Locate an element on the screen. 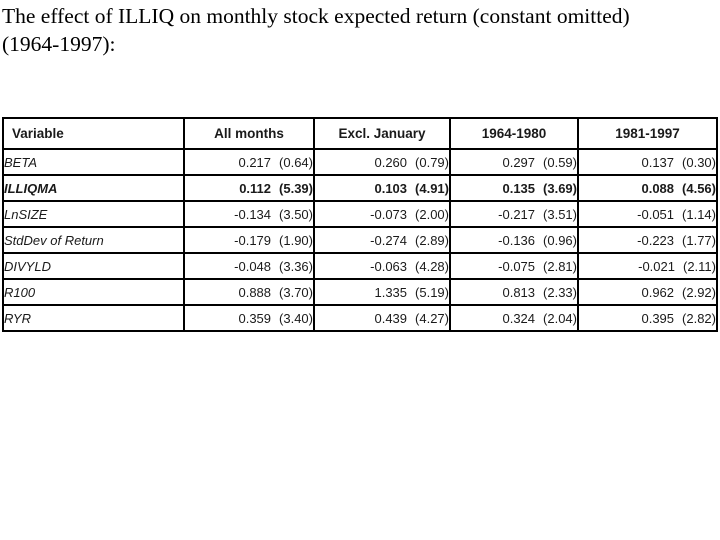  column-header-excl-january: Excl. January is located at coordinates (382, 133).